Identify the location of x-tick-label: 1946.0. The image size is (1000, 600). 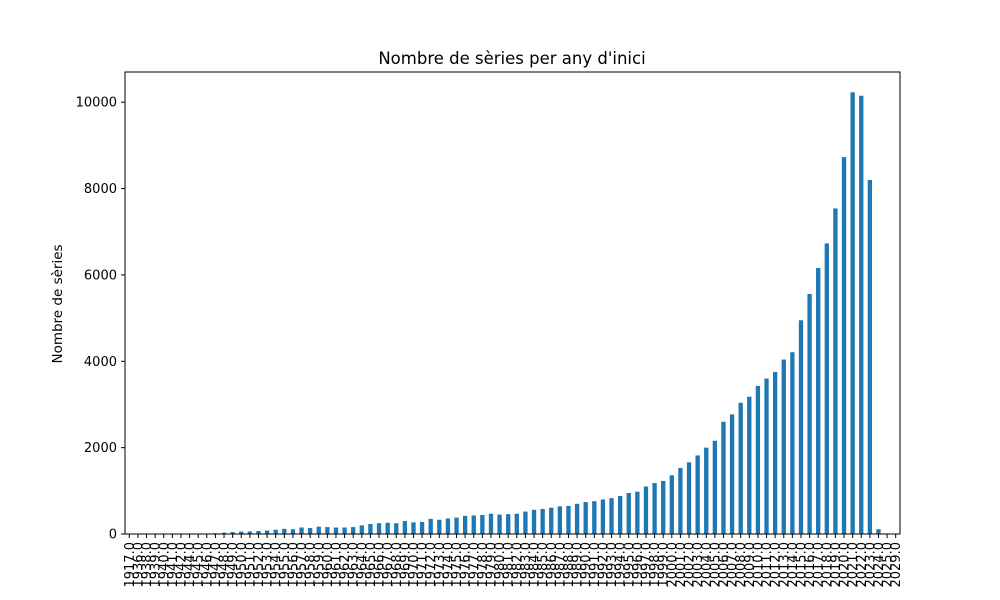
(207, 565).